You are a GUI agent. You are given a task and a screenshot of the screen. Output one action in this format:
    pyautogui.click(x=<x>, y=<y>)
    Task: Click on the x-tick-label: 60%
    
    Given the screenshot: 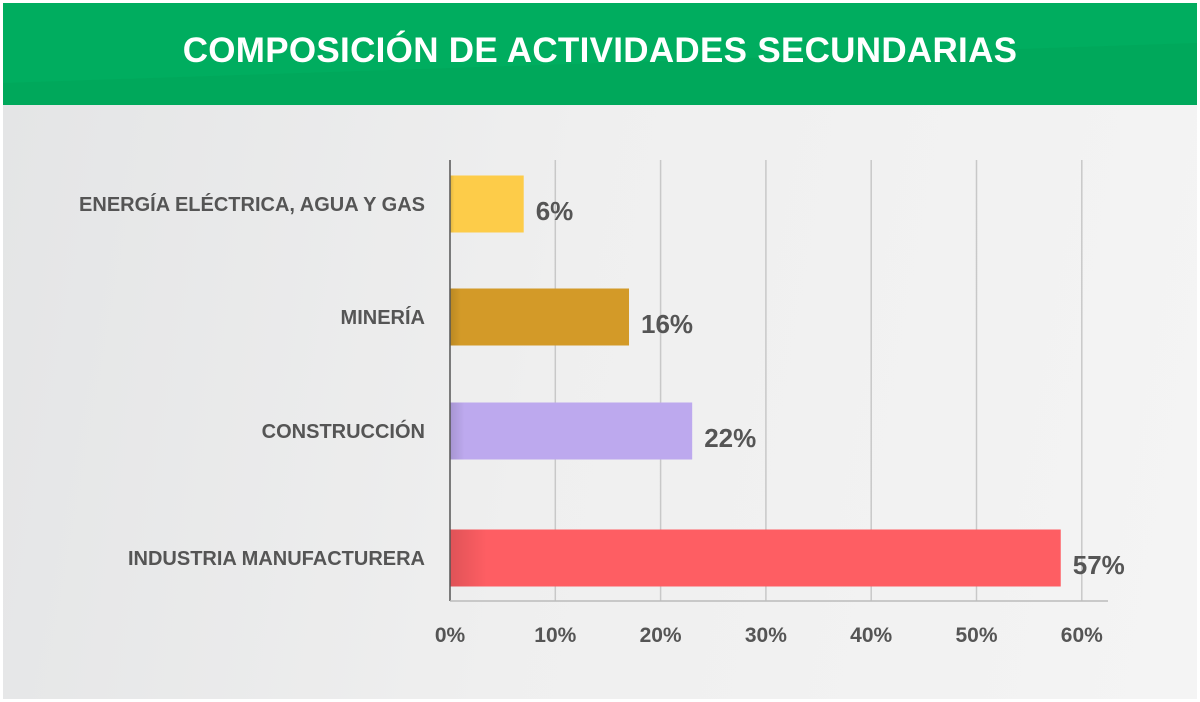 What is the action you would take?
    pyautogui.click(x=1082, y=635)
    